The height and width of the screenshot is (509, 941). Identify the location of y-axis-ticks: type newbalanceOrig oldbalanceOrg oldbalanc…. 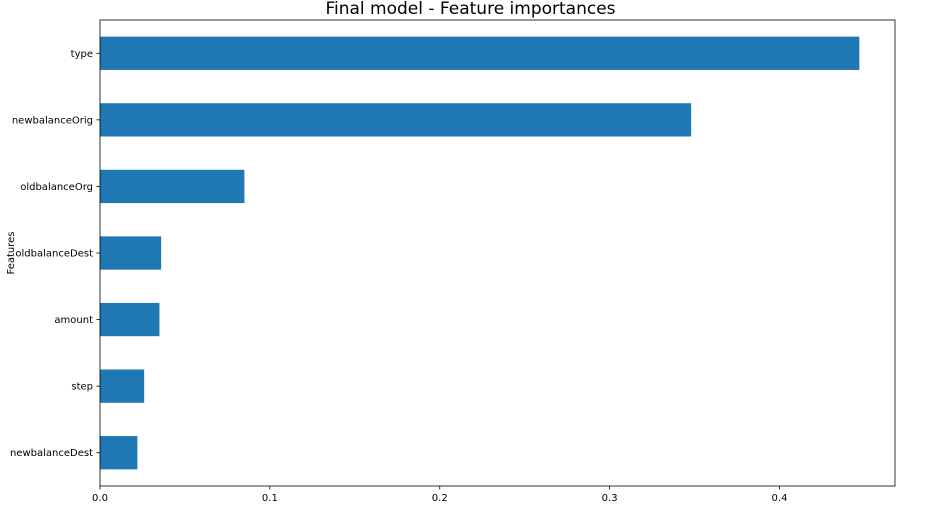
(55, 254).